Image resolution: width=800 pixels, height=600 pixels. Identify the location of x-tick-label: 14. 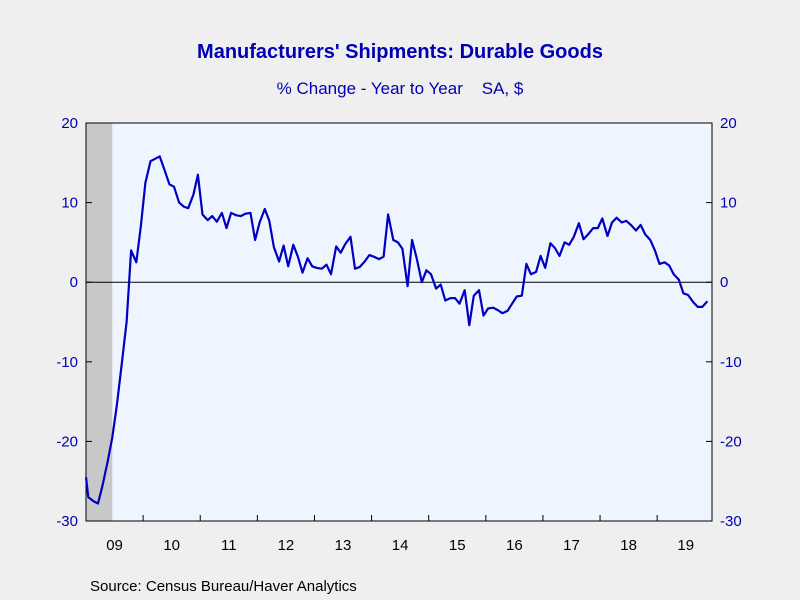
(400, 545).